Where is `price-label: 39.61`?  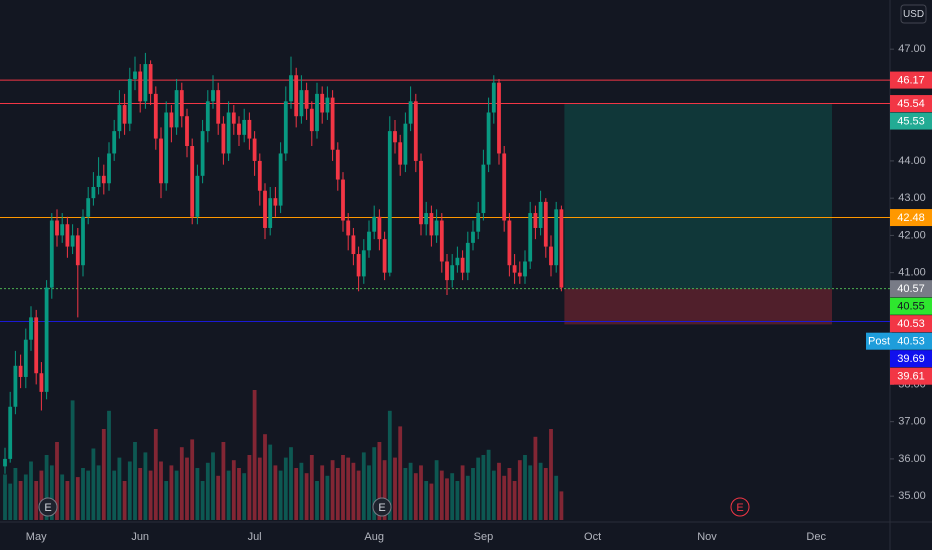 price-label: 39.61 is located at coordinates (911, 377).